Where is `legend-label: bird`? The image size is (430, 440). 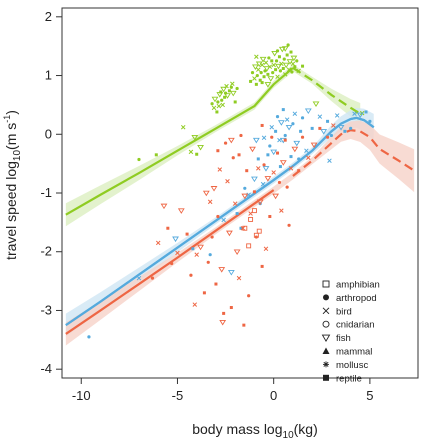 legend-label: bird is located at coordinates (344, 311).